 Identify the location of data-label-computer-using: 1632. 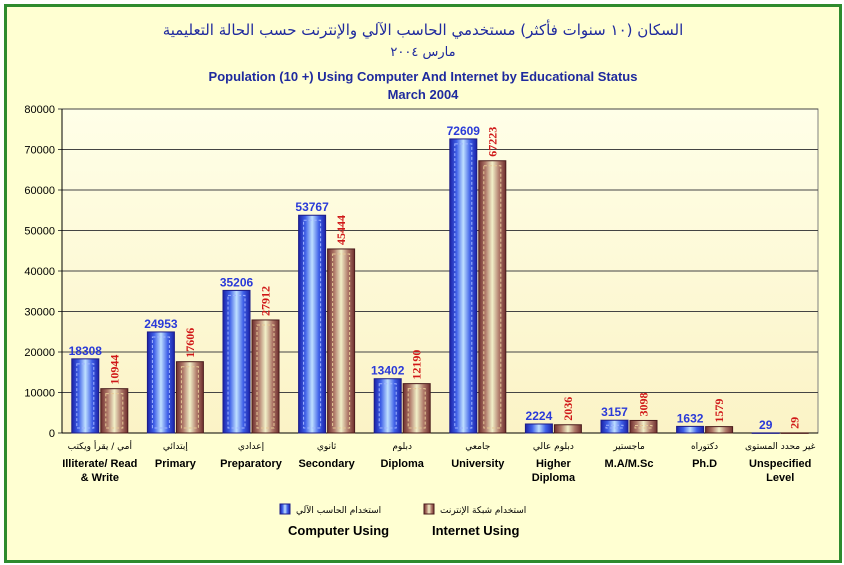
(690, 418).